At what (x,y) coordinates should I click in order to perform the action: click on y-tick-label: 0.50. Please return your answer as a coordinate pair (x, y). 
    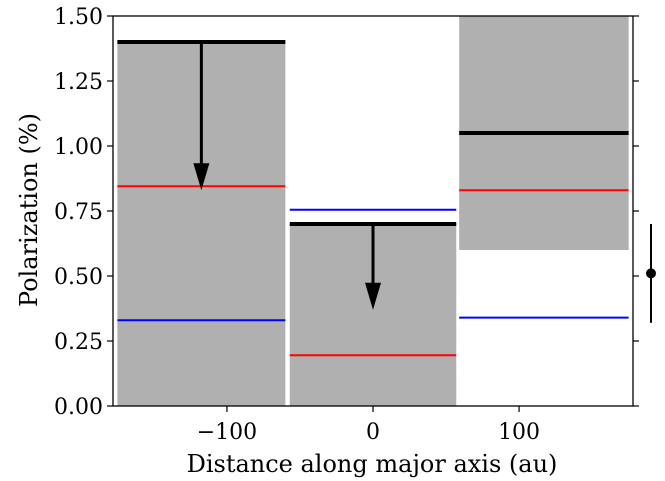
    Looking at the image, I should click on (78, 277).